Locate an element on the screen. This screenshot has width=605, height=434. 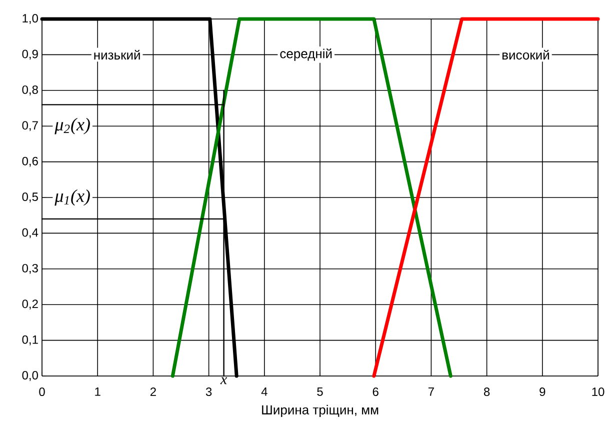
y-tick-label: 0,4 is located at coordinates (30, 233).